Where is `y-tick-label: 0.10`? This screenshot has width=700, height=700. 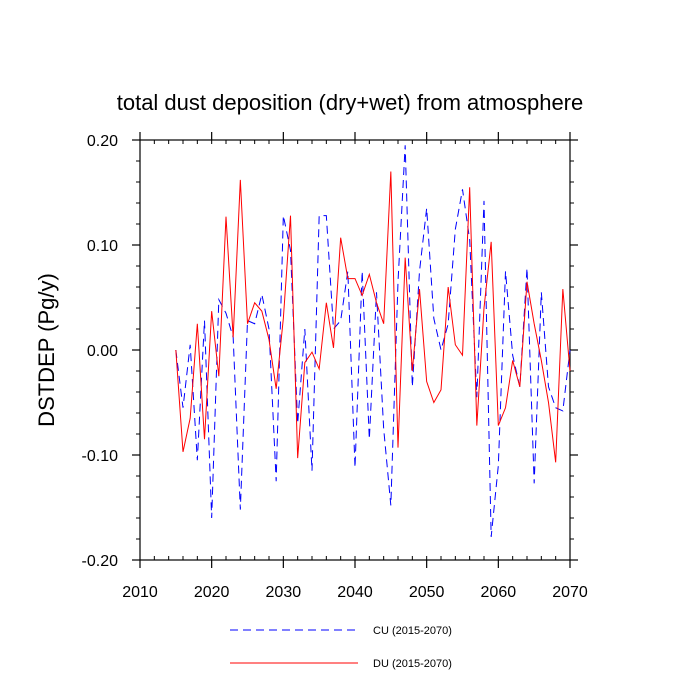
y-tick-label: 0.10 is located at coordinates (102, 246).